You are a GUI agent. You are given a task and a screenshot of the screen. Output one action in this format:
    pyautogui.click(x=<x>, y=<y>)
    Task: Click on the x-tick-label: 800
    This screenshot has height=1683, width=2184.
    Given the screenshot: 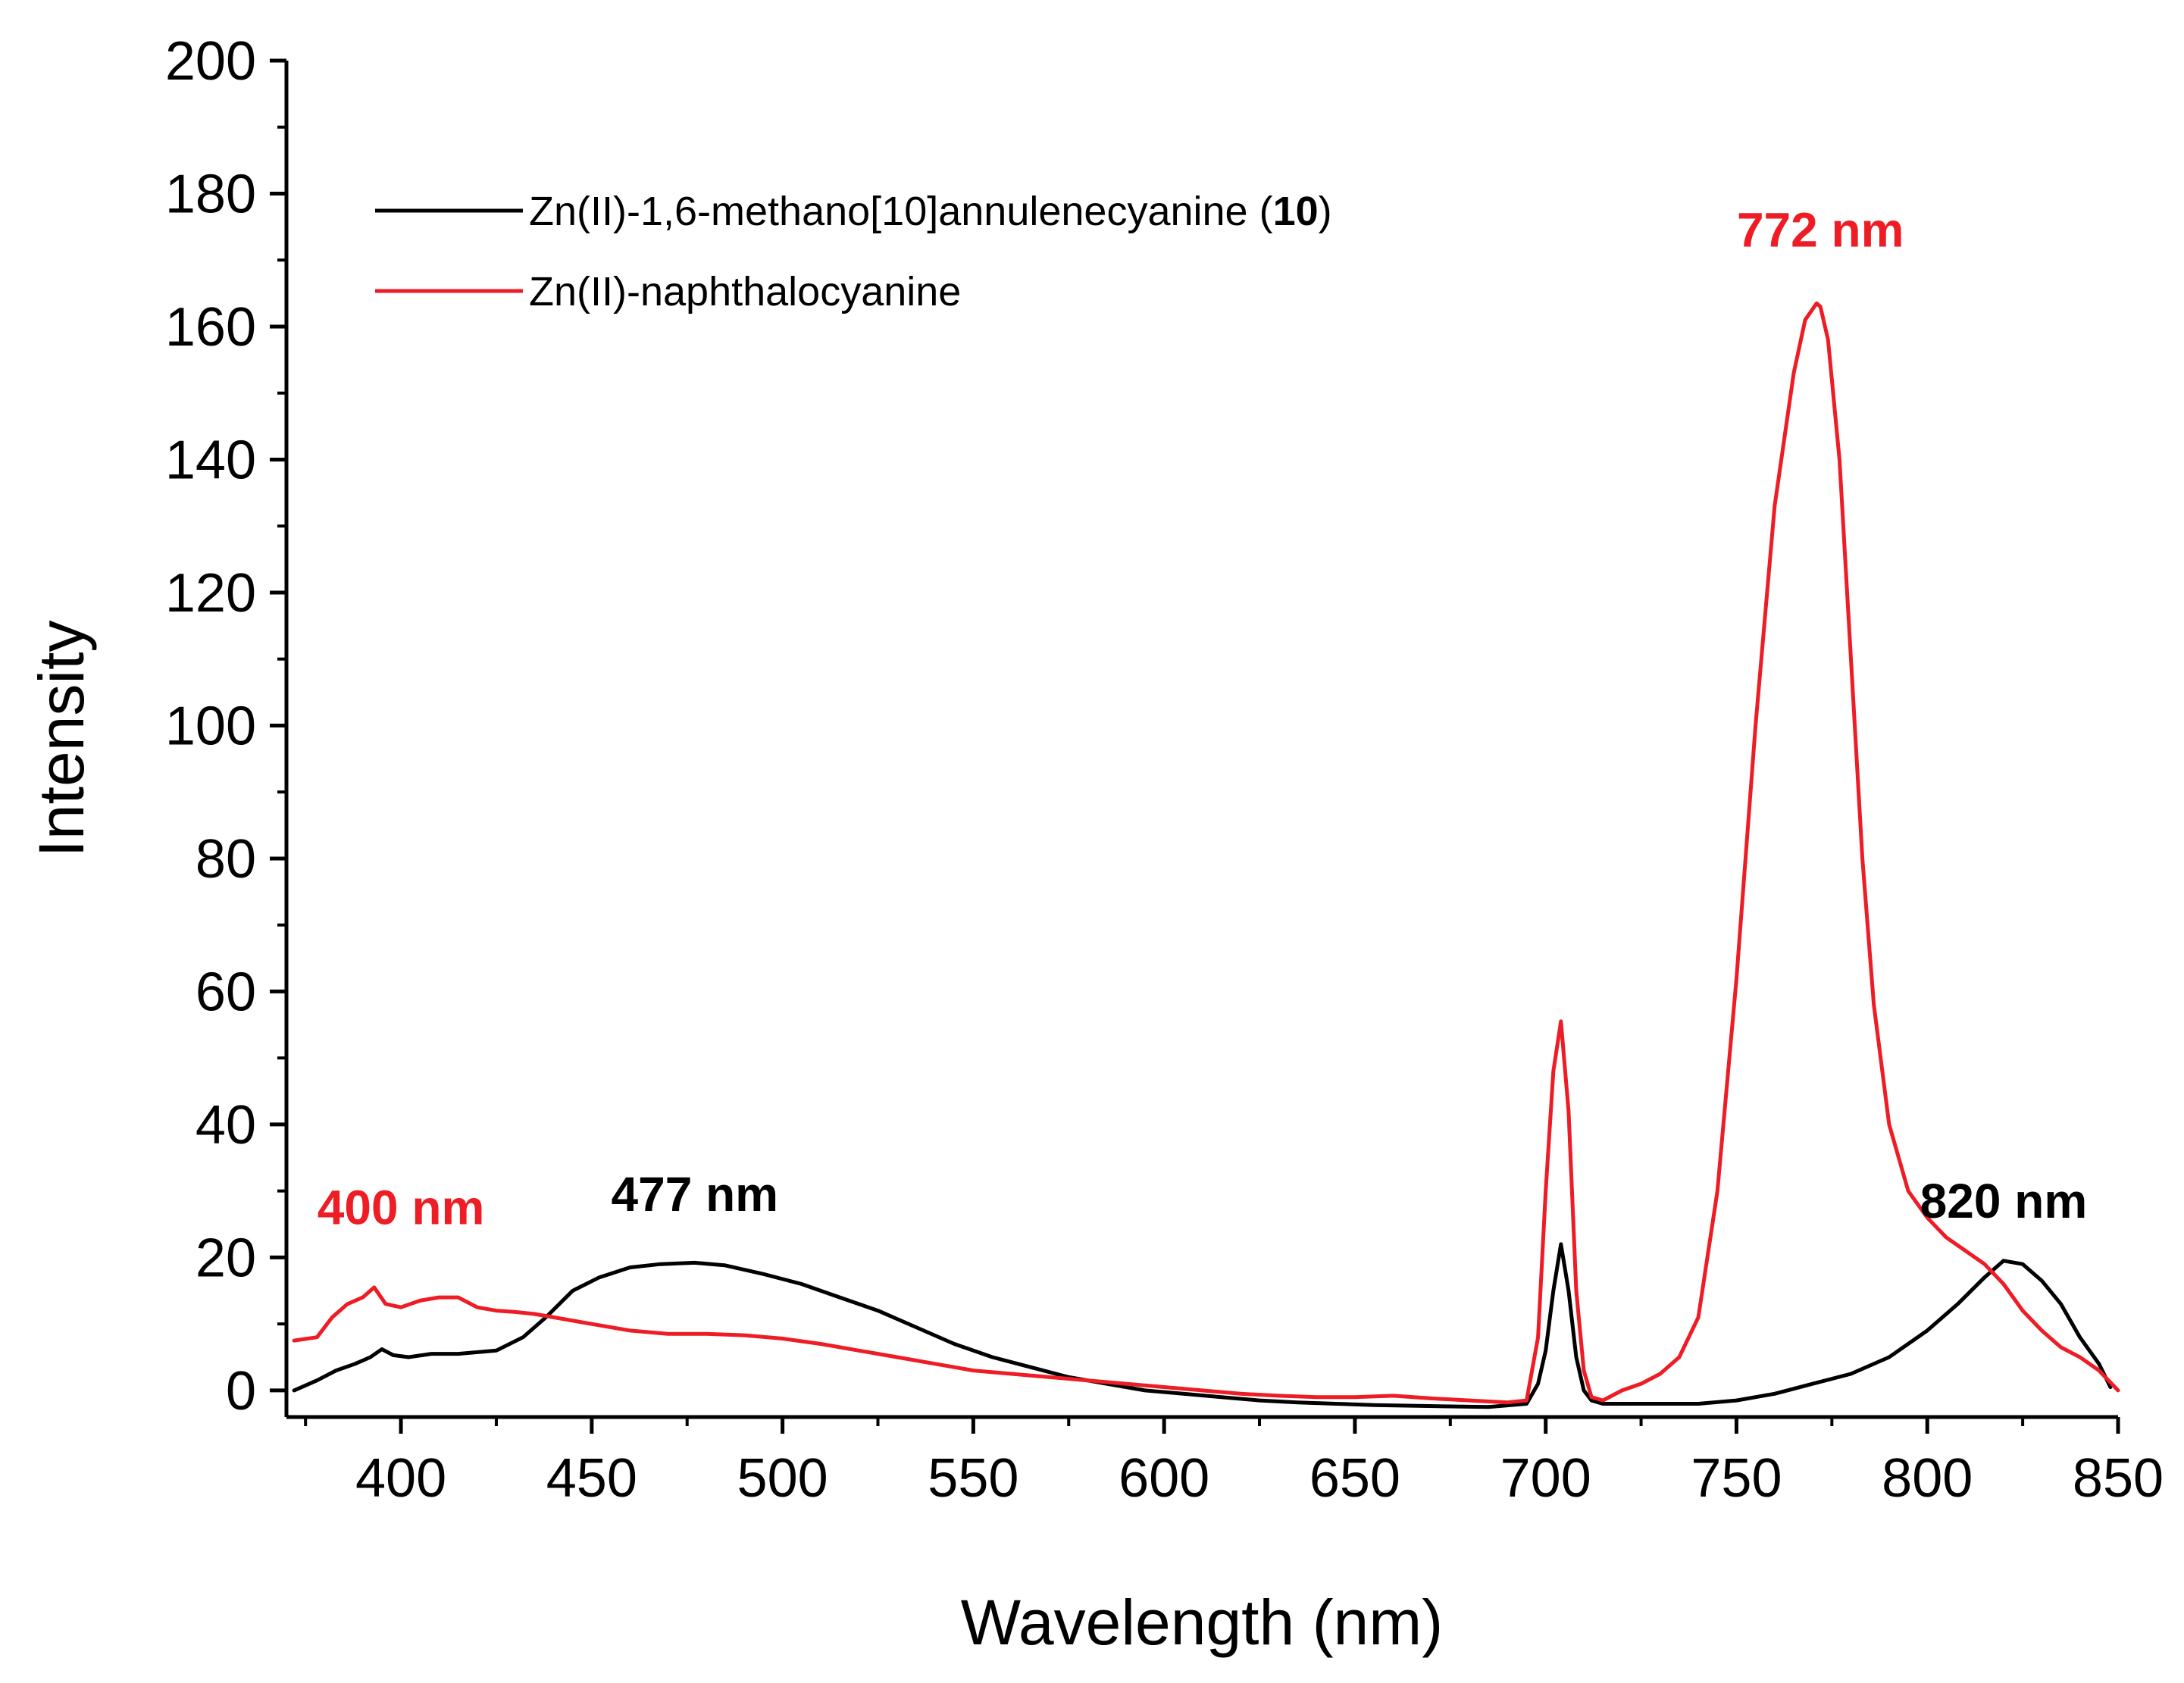 What is the action you would take?
    pyautogui.click(x=1927, y=1478)
    